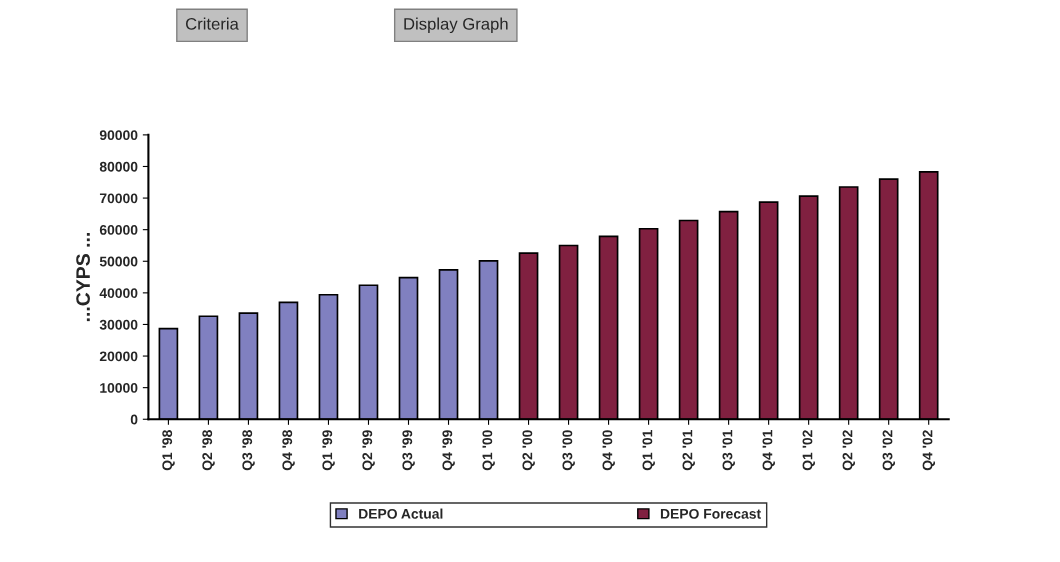 The height and width of the screenshot is (562, 1060). Describe the element at coordinates (119, 387) in the screenshot. I see `y-tick-label: 10000` at that location.